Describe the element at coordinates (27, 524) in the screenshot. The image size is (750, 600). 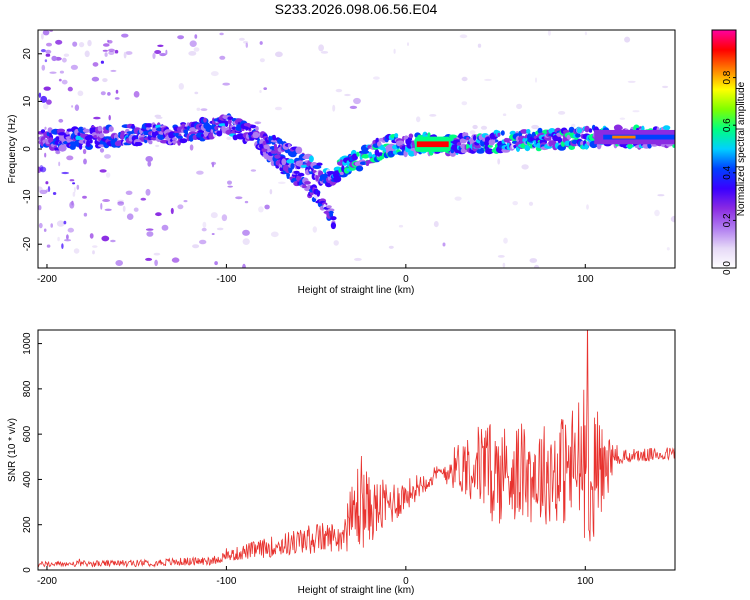
I see `snr-y-tick-label: 200` at that location.